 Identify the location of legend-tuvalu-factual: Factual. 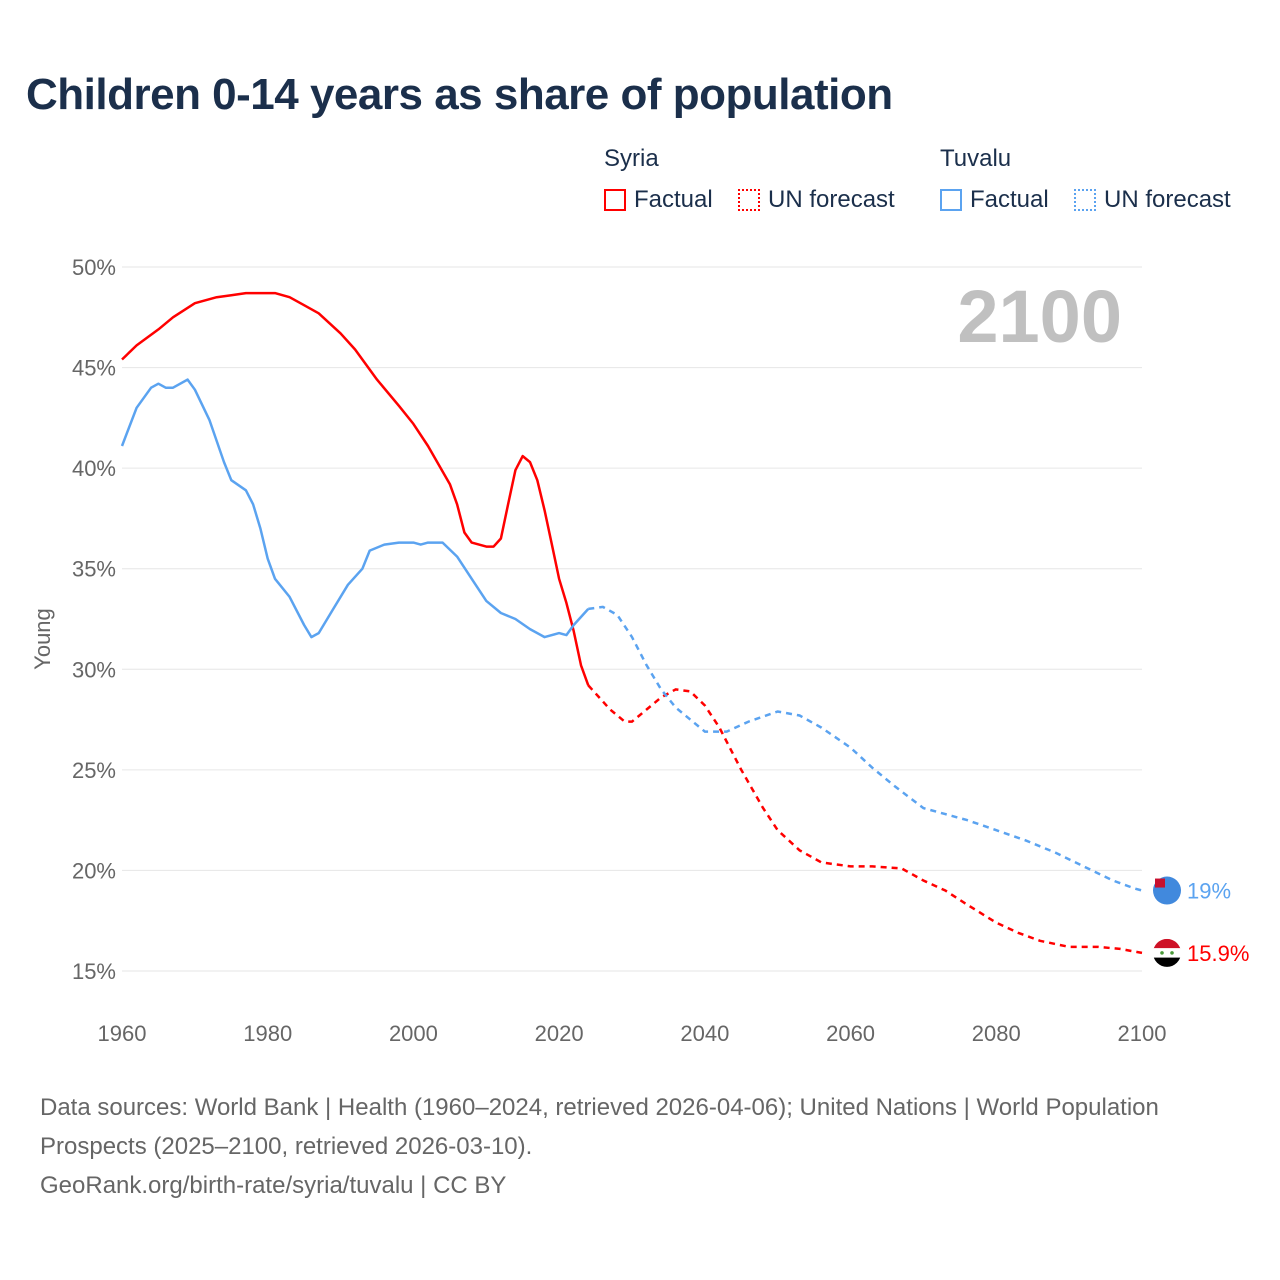
(994, 200).